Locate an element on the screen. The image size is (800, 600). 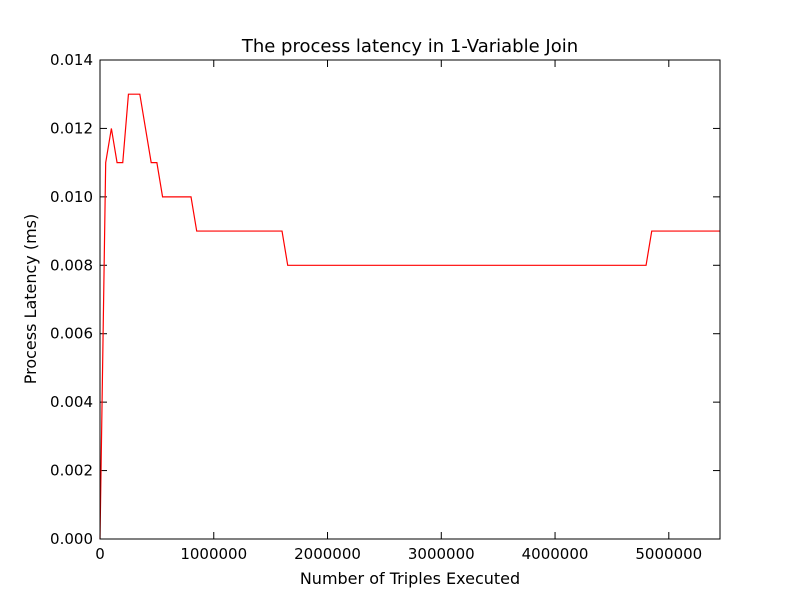
y-tick-label: 0.010 is located at coordinates (71, 197).